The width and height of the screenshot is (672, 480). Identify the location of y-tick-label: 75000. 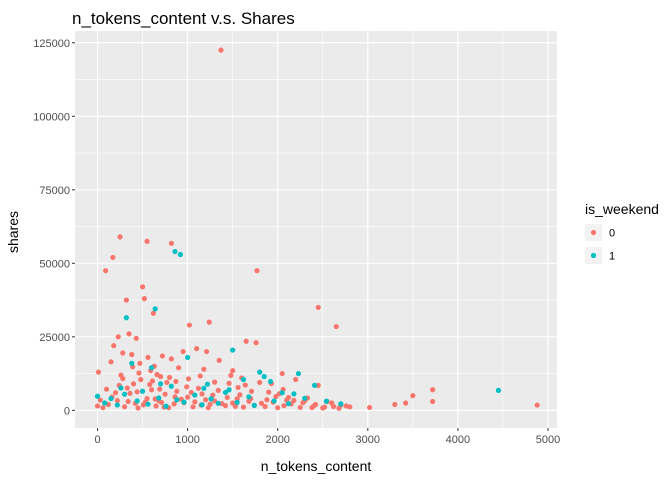
(54, 191).